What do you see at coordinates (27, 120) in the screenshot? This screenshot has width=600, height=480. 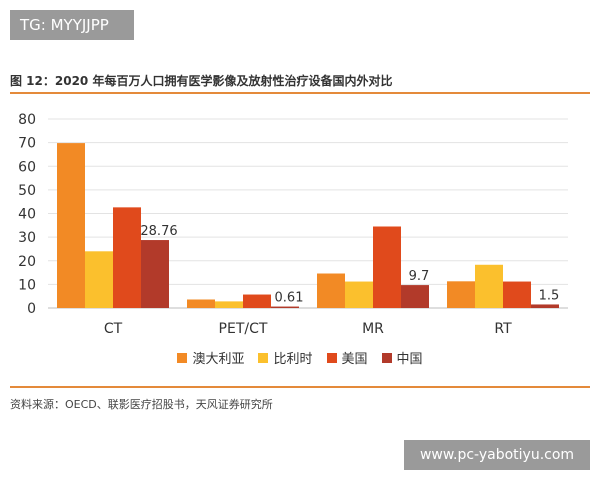 I see `y-tick-label: 80` at bounding box center [27, 120].